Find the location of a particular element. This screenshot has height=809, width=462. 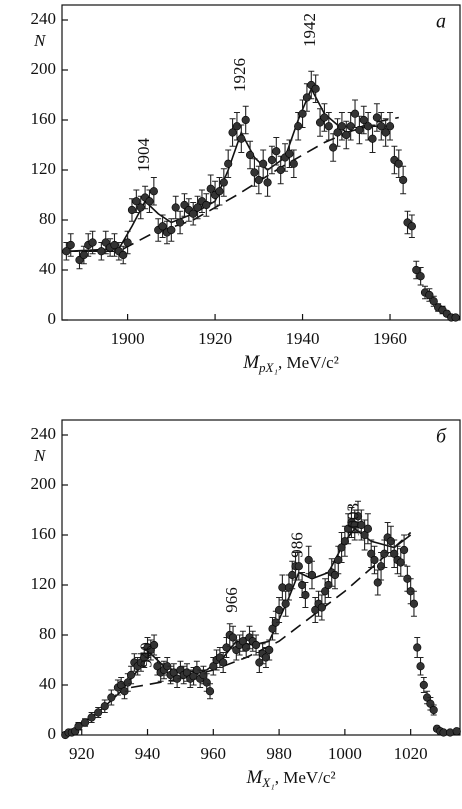

x-tick-label: 1960 is located at coordinates (390, 338).